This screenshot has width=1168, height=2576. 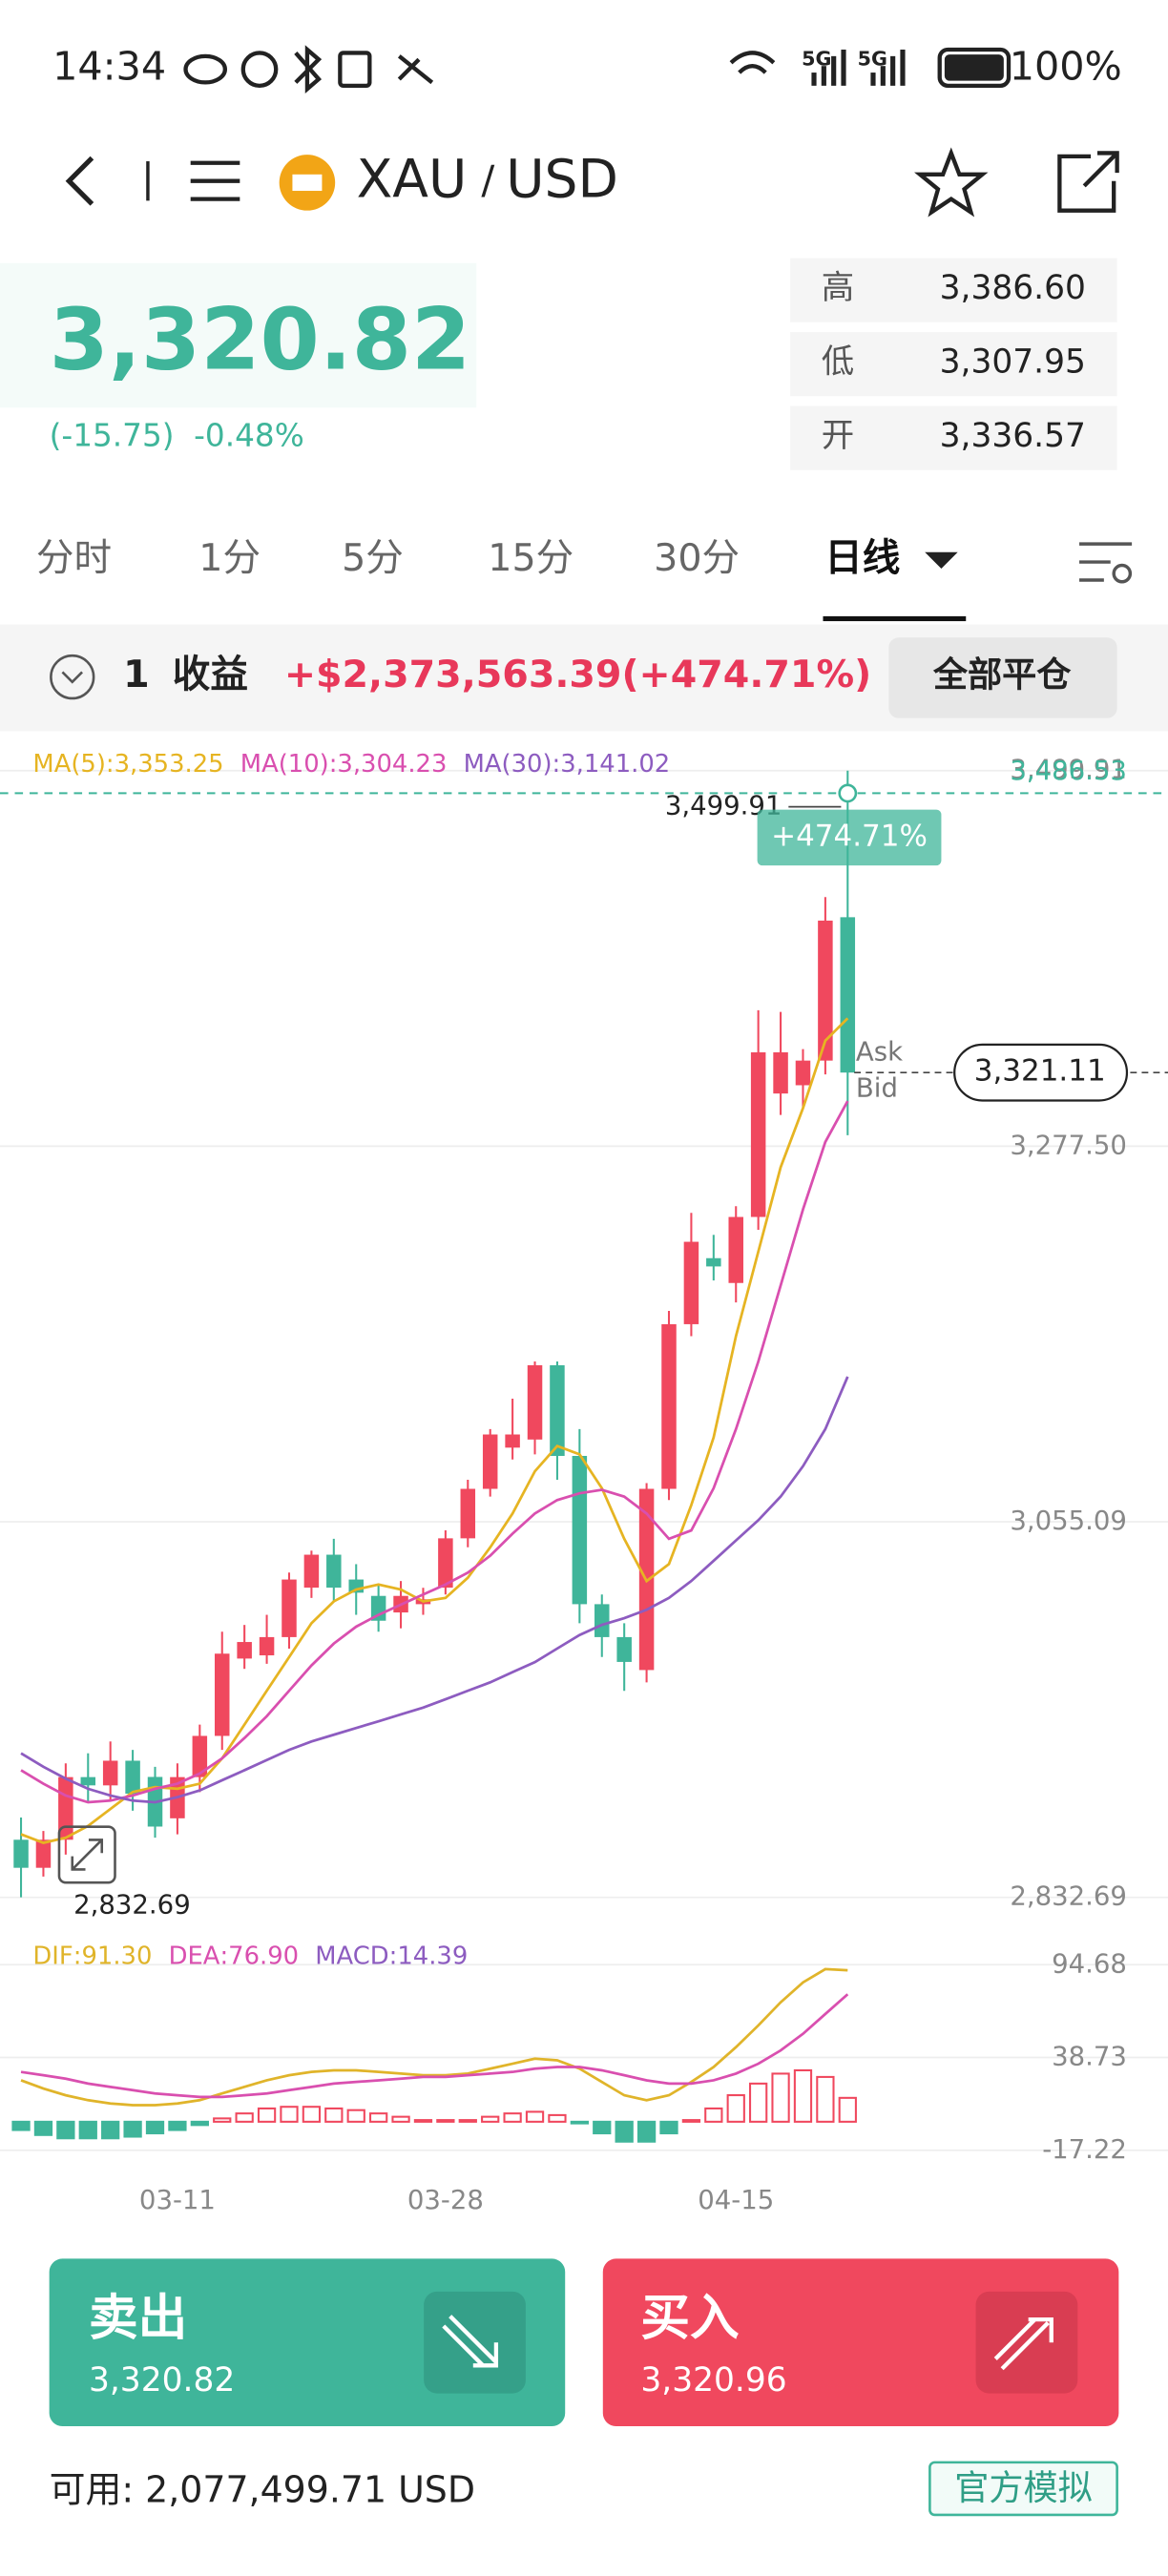 I want to click on legend-value: 3,353.25, so click(x=169, y=763).